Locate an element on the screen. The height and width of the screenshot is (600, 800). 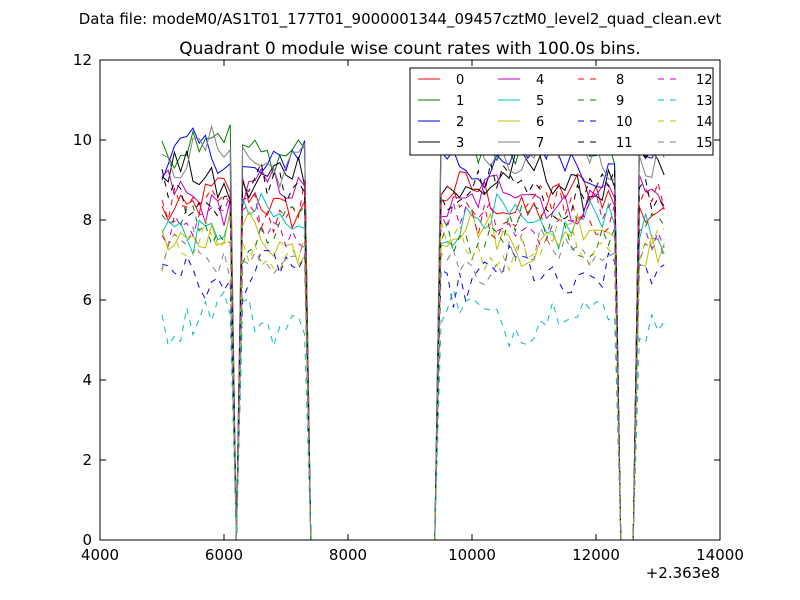
legend-label: 10 is located at coordinates (624, 122).